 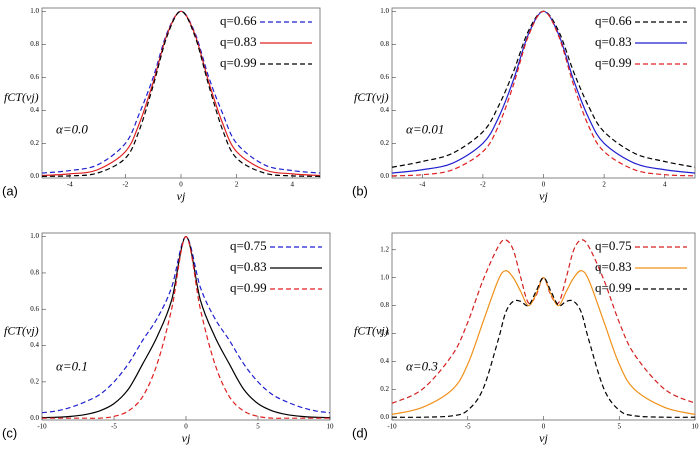 I want to click on y-tick-label: 1.2, so click(x=384, y=249).